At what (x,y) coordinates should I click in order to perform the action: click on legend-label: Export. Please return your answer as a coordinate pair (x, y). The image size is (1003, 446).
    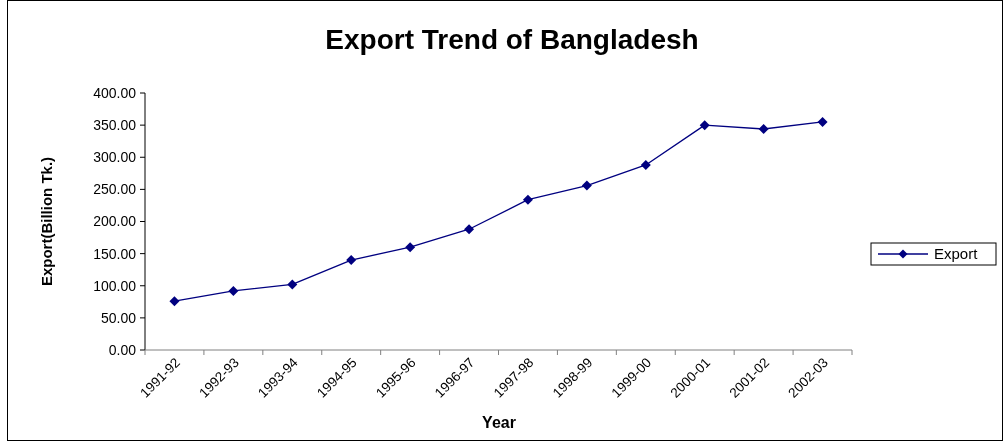
    Looking at the image, I should click on (956, 254).